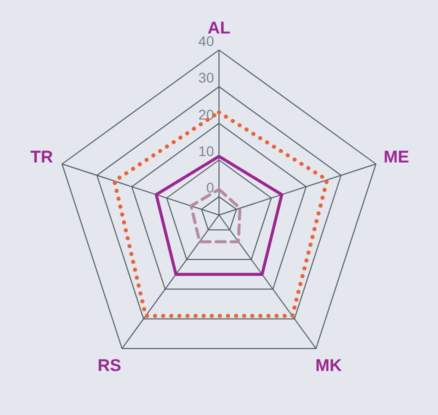 This screenshot has width=438, height=415. What do you see at coordinates (329, 365) in the screenshot?
I see `spoke-label: MK` at bounding box center [329, 365].